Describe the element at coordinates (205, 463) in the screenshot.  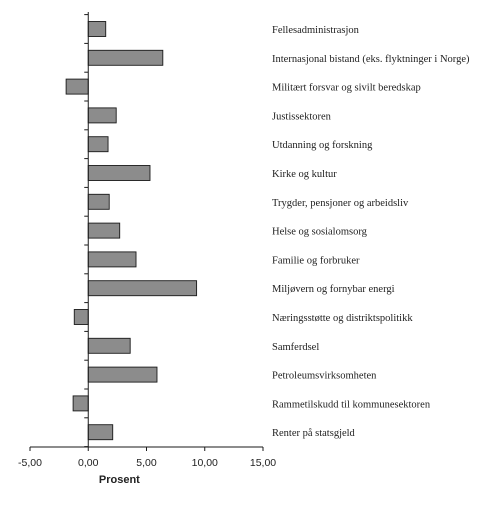
I see `x-tick-label-3: 10,00` at that location.